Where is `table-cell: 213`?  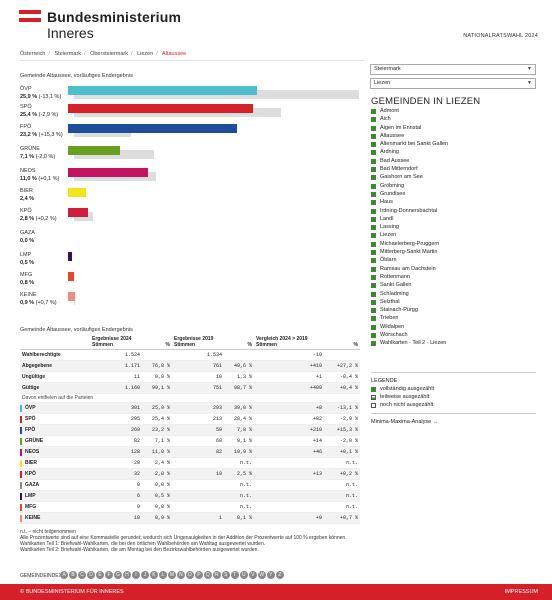
table-cell: 213 is located at coordinates (198, 419).